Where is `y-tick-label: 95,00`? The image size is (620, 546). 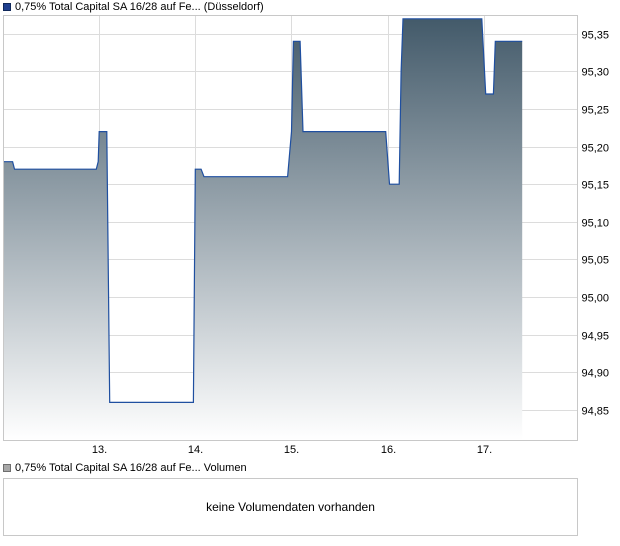 y-tick-label: 95,00 is located at coordinates (595, 299).